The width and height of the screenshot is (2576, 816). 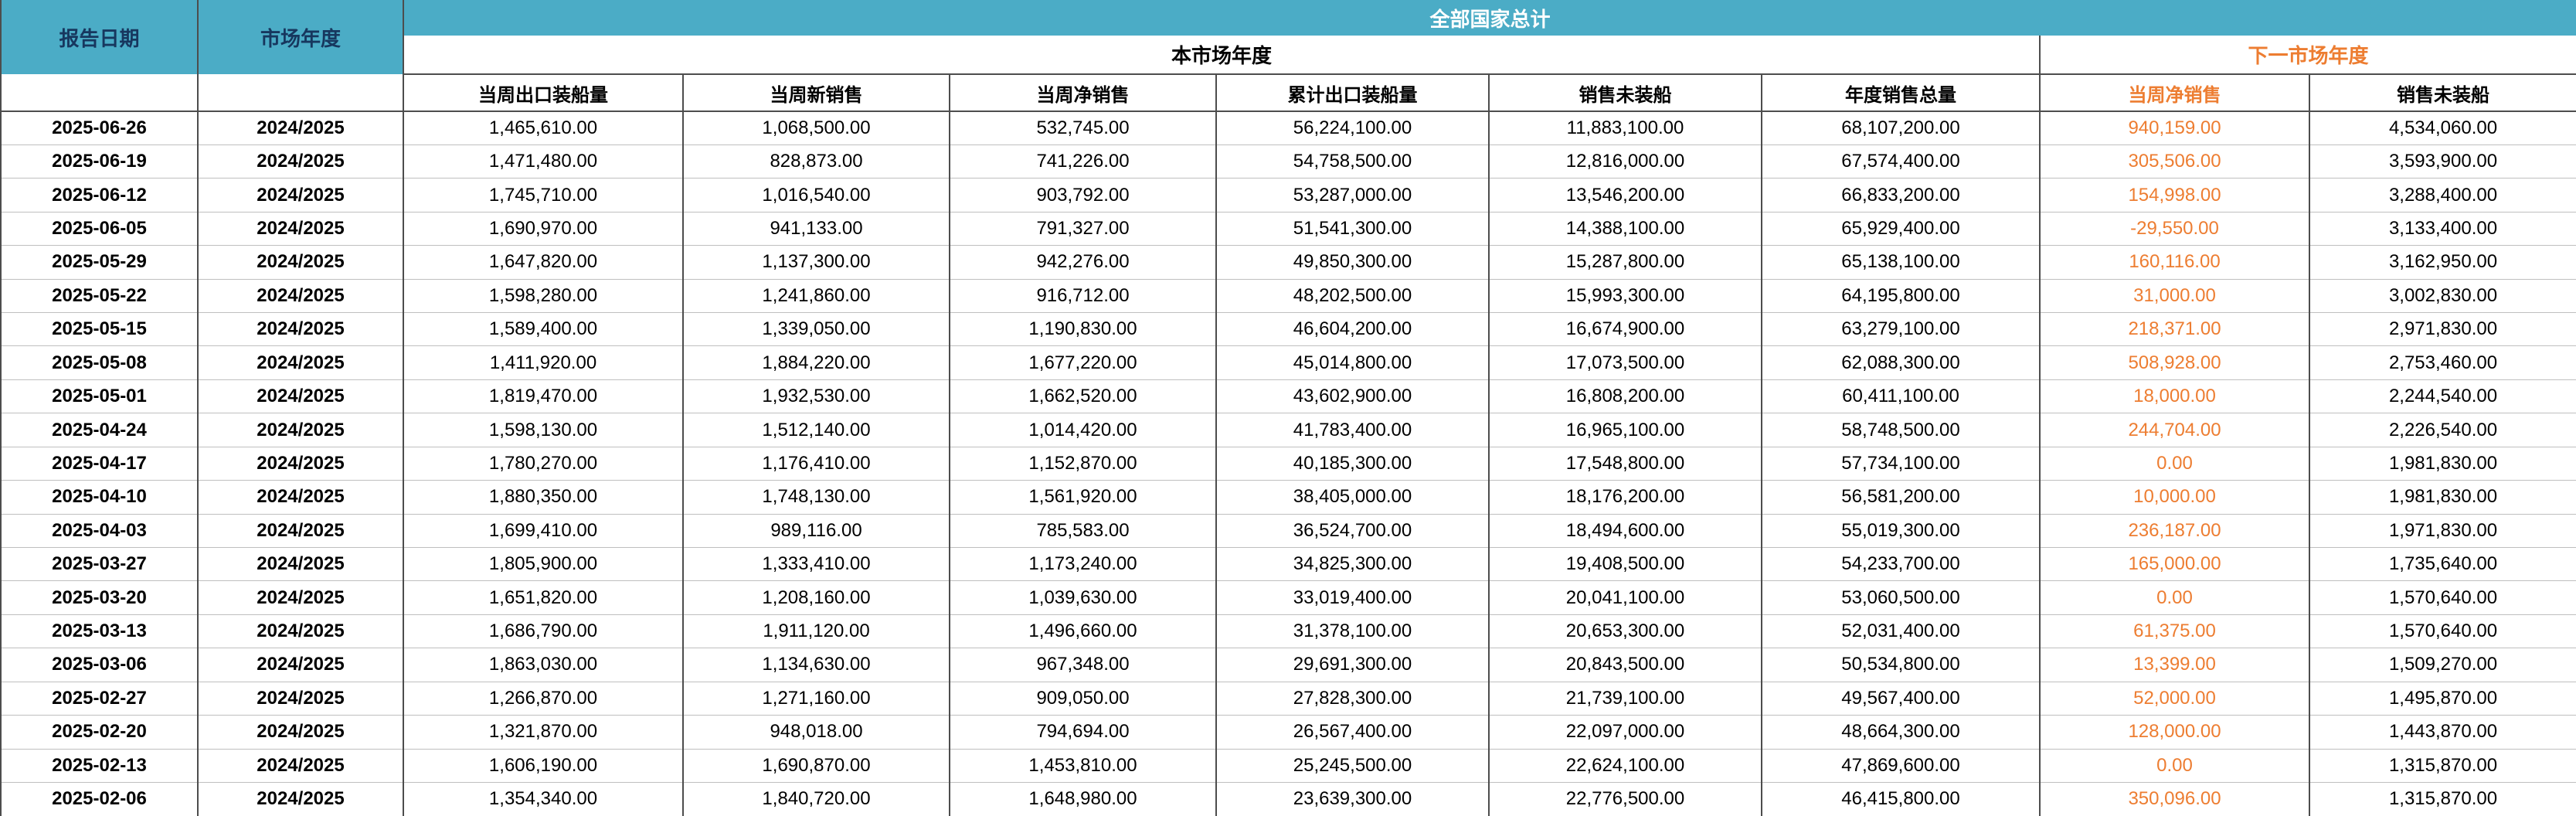 I want to click on cell-value: 1,699,410.00, so click(x=543, y=530).